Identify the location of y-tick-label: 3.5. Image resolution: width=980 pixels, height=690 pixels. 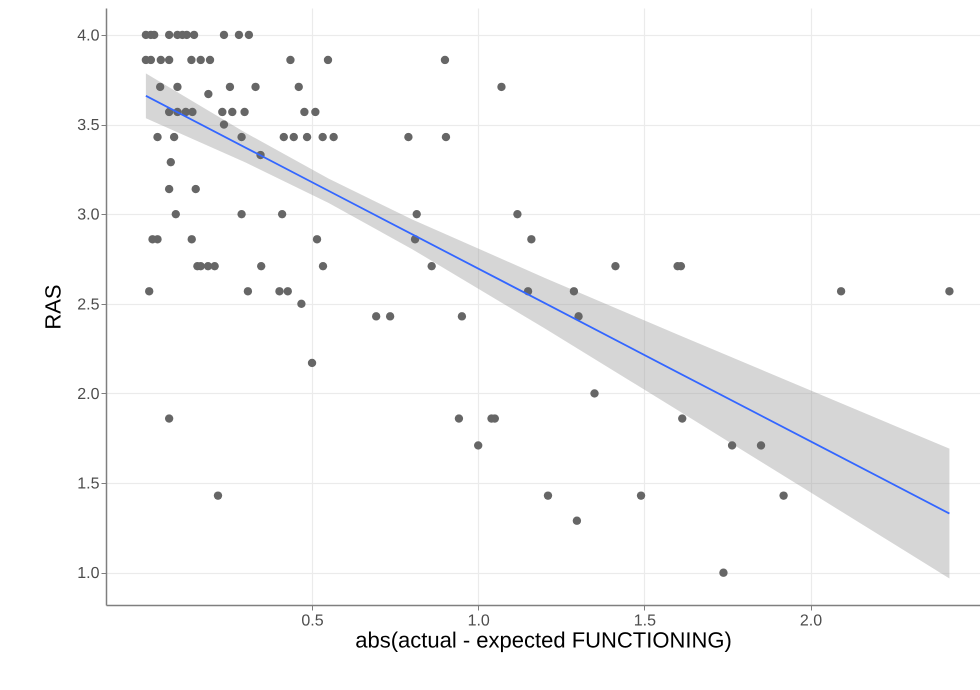
(88, 125).